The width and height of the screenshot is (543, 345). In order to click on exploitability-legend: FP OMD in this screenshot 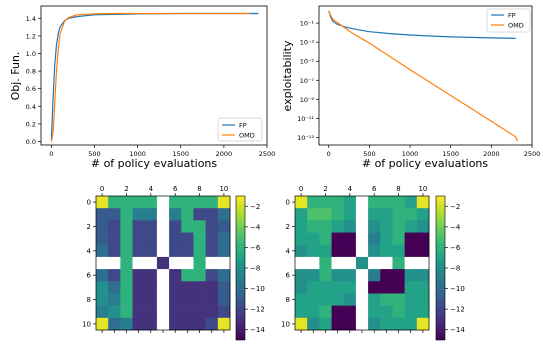, I will do `click(508, 20)`.